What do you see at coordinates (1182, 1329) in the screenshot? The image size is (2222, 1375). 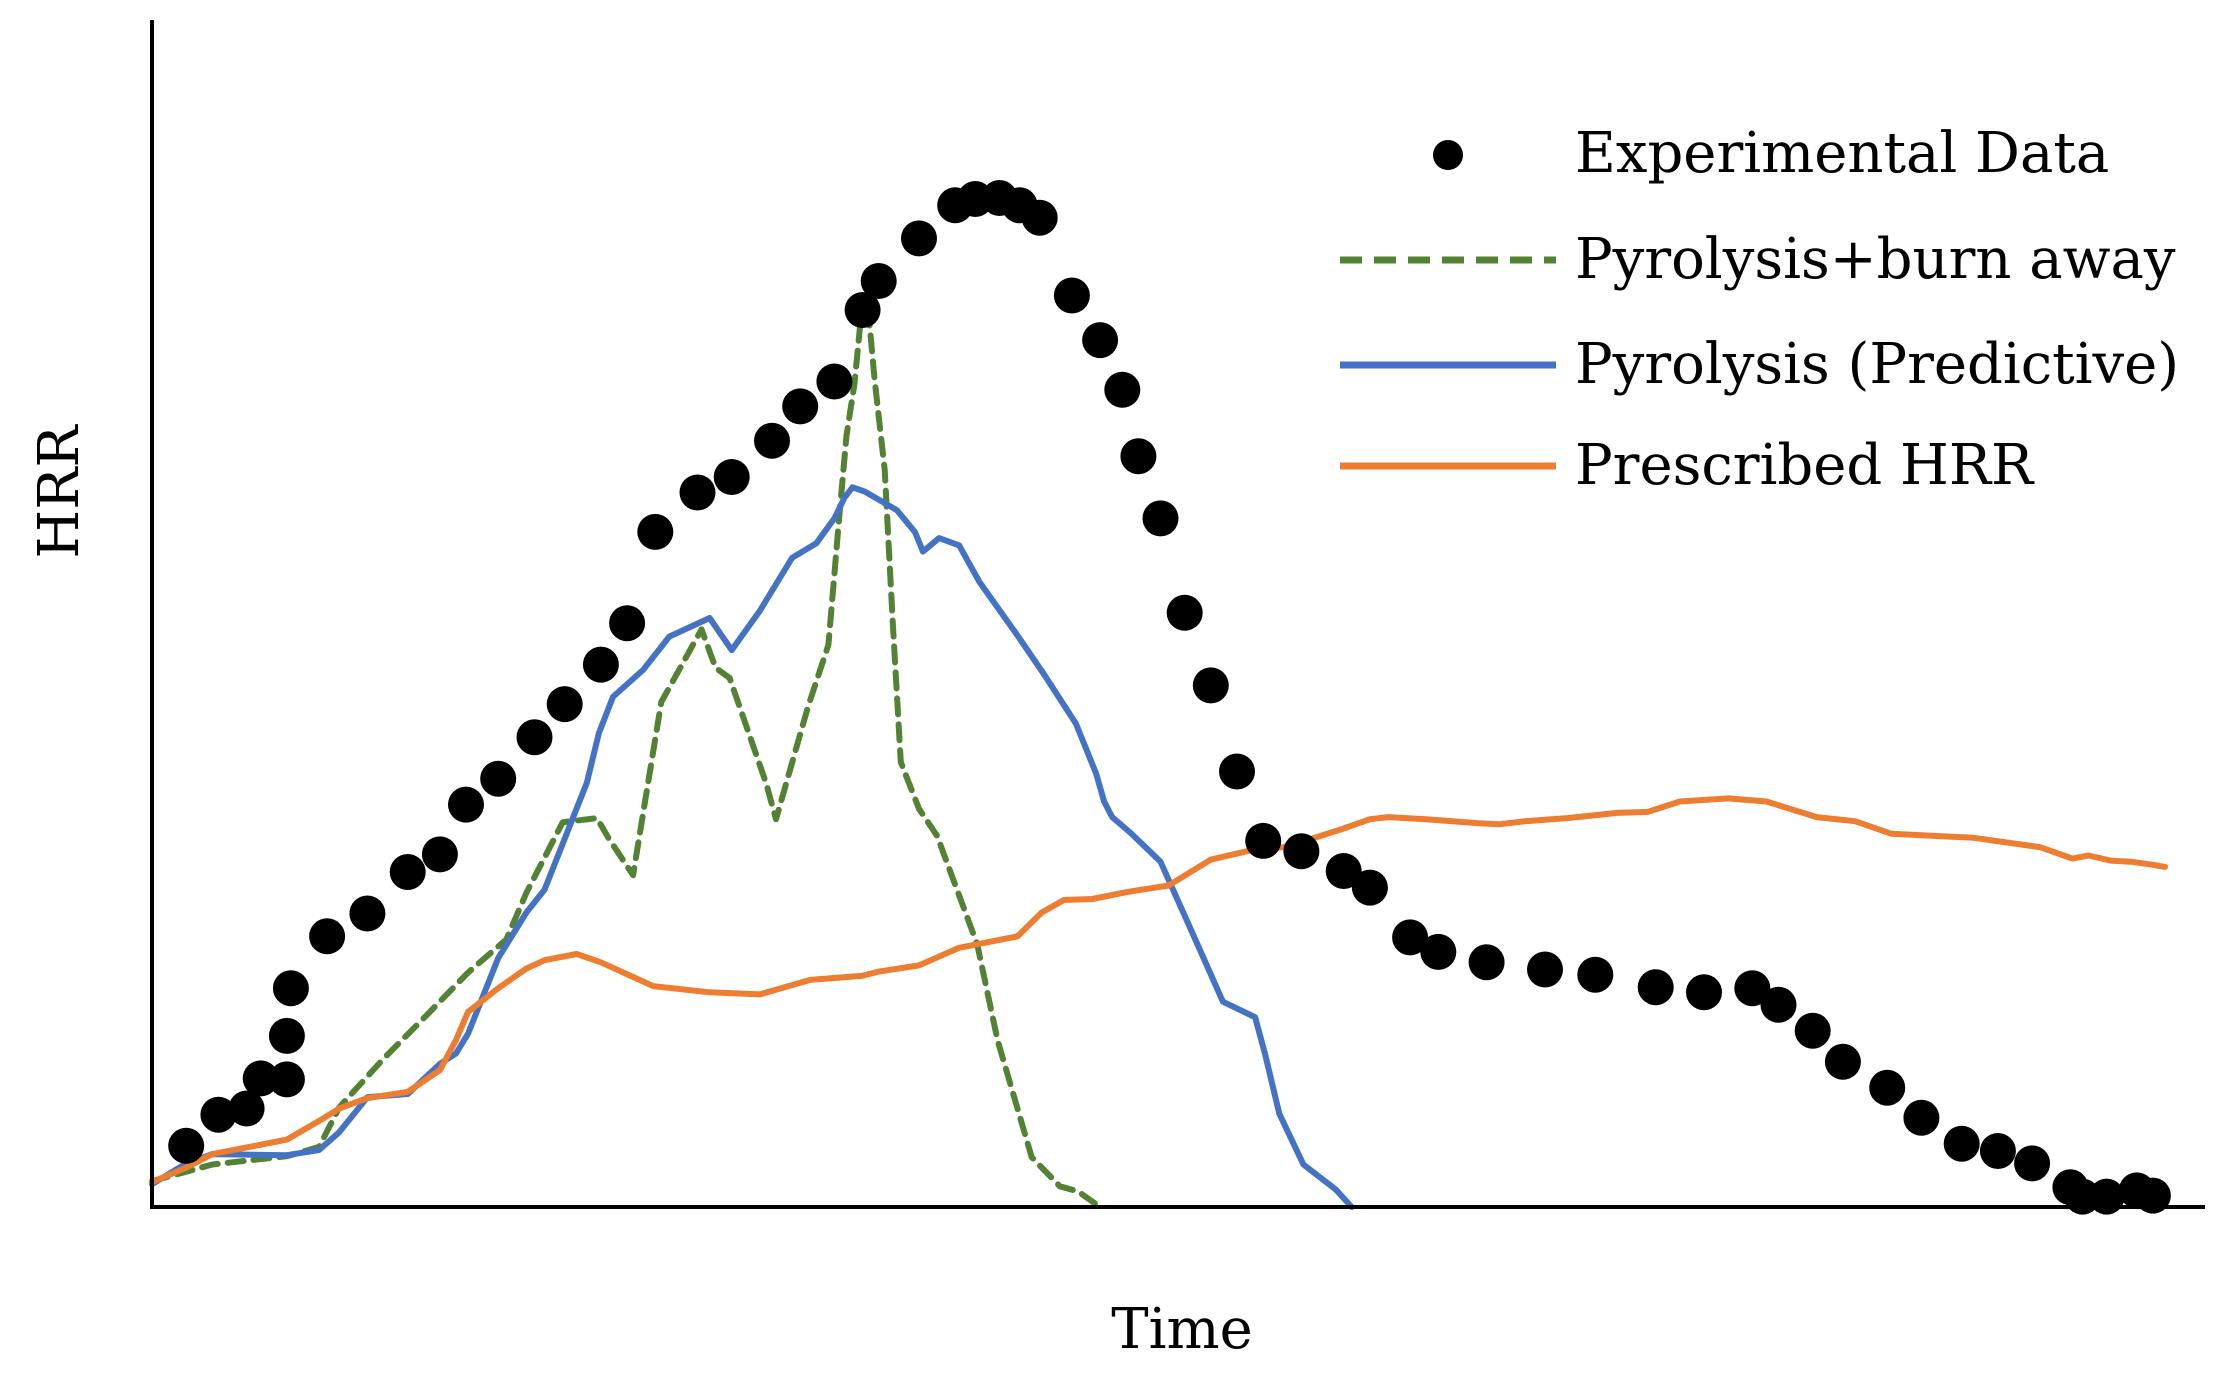 I see `x-axis-label: Time` at bounding box center [1182, 1329].